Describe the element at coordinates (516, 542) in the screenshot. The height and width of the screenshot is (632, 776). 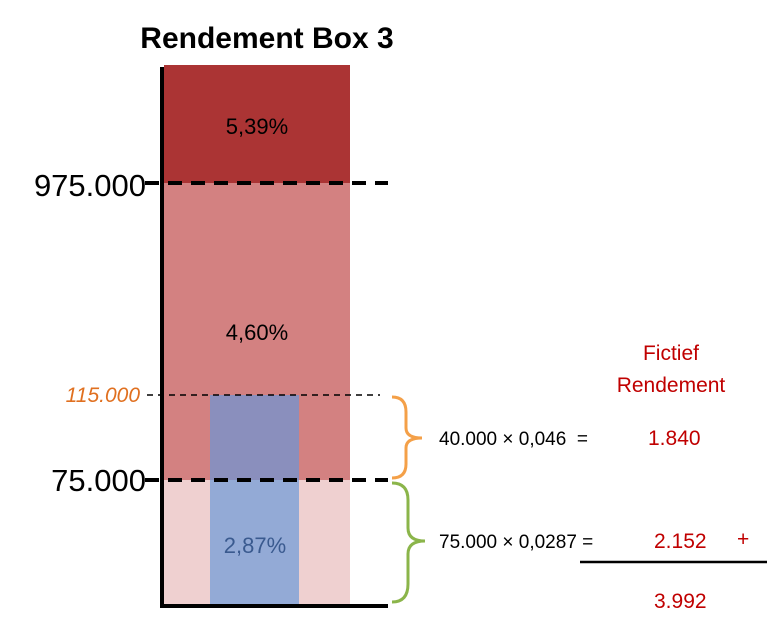
I see `calc-lower-expression: 75.000 × 0,0287 =` at that location.